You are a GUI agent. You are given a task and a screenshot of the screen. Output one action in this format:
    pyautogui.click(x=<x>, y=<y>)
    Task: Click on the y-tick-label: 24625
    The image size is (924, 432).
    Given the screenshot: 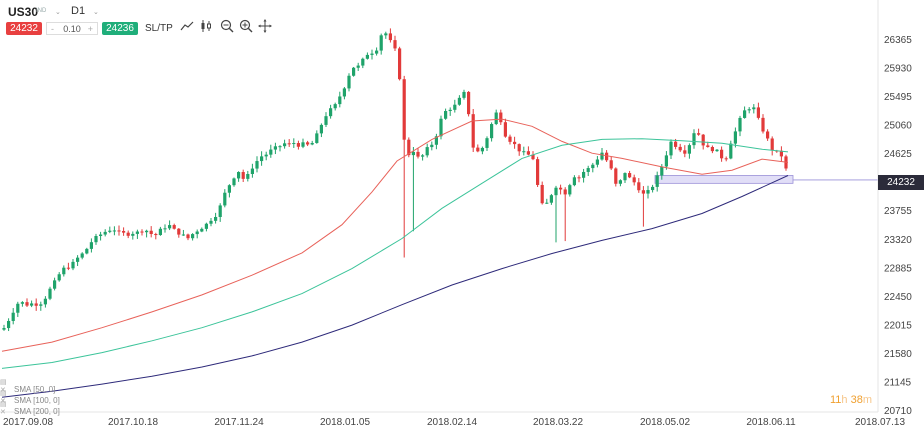 What is the action you would take?
    pyautogui.click(x=898, y=154)
    